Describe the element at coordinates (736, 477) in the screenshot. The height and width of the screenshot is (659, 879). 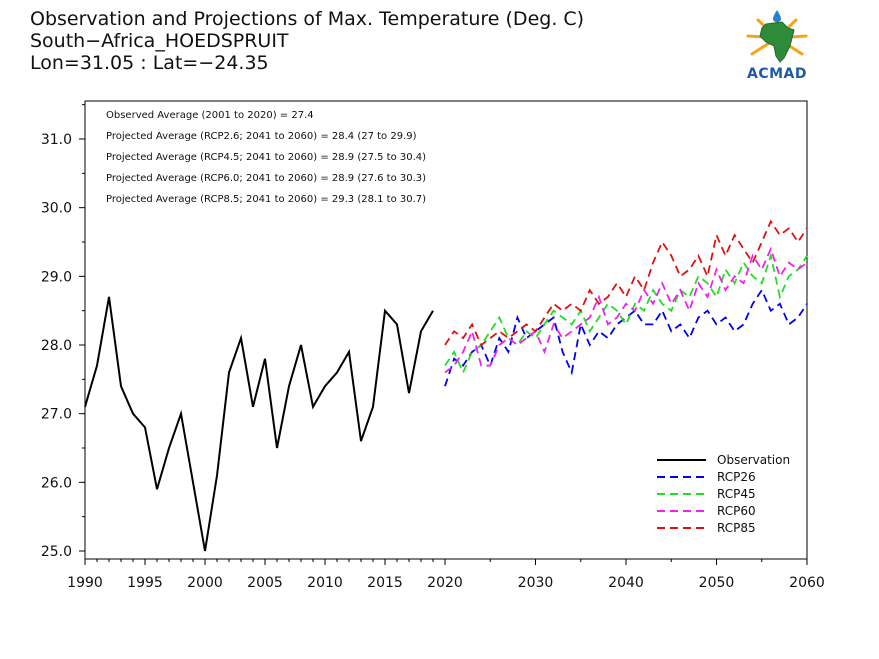
I see `legend-label: RCP26` at that location.